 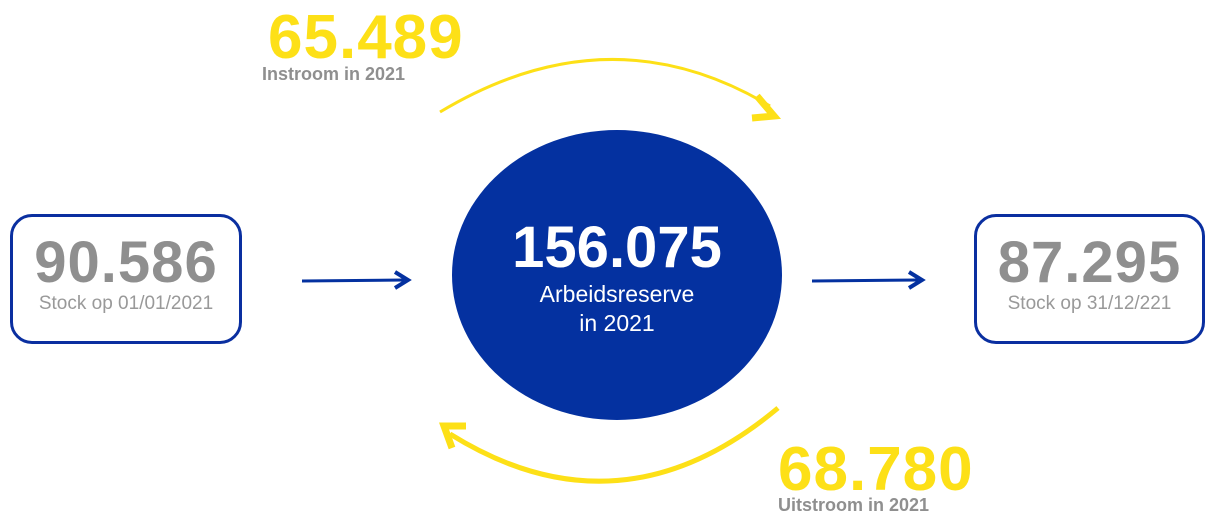 I want to click on stock-end-value: 87.295, so click(x=1089, y=262).